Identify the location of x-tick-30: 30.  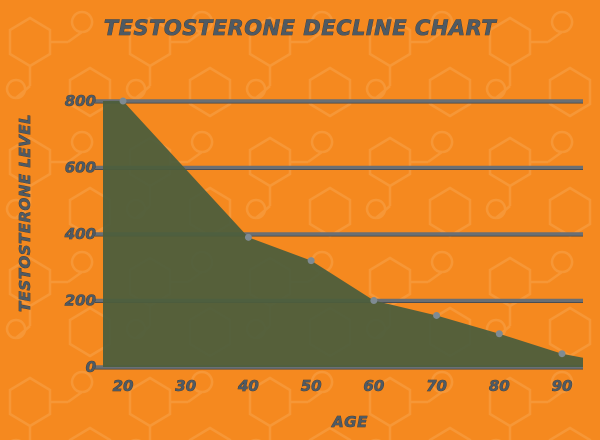
(185, 386).